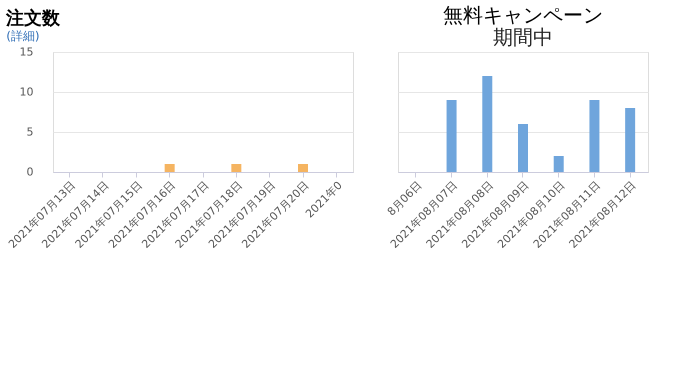 The height and width of the screenshot is (392, 697). What do you see at coordinates (30, 172) in the screenshot?
I see `y-tick-label: 0` at bounding box center [30, 172].